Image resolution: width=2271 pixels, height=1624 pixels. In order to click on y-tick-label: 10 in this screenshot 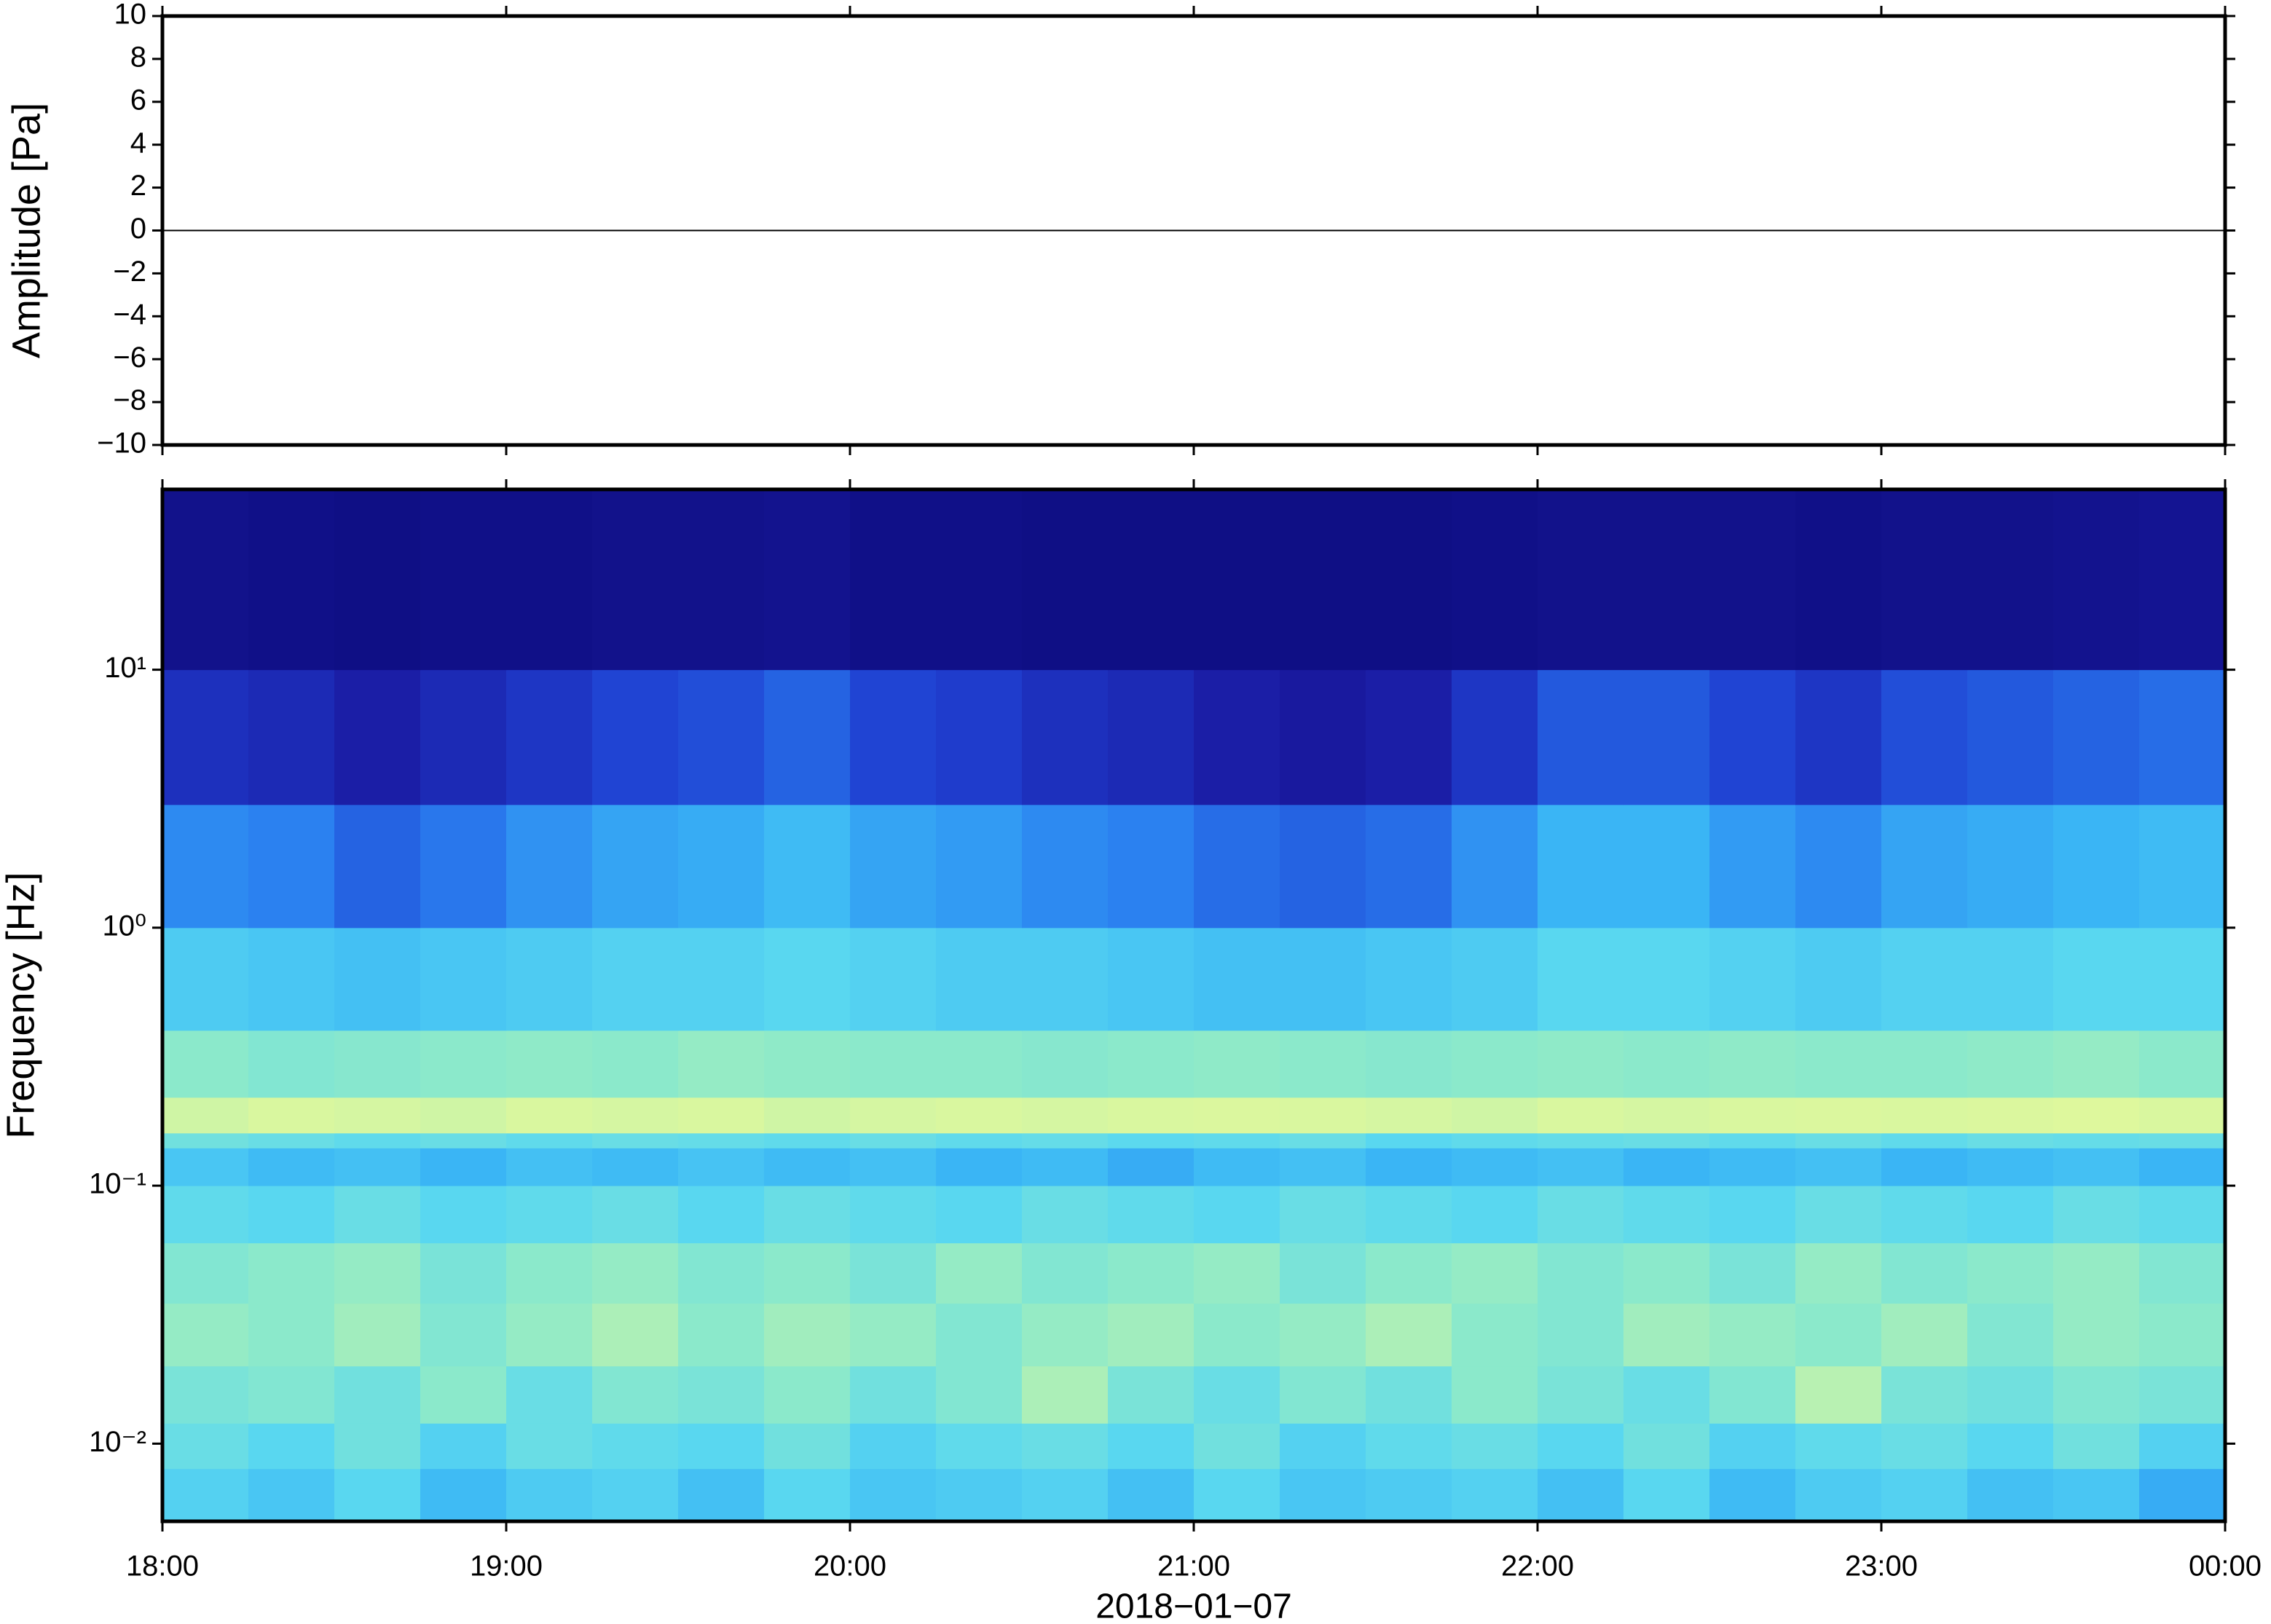, I will do `click(130, 15)`.